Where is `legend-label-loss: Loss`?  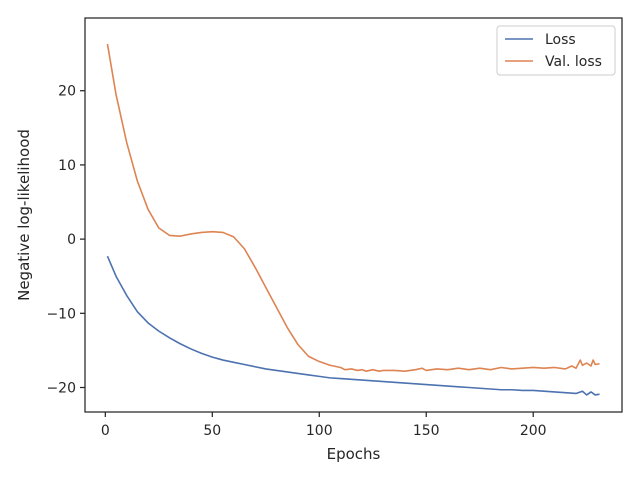 legend-label-loss: Loss is located at coordinates (560, 40).